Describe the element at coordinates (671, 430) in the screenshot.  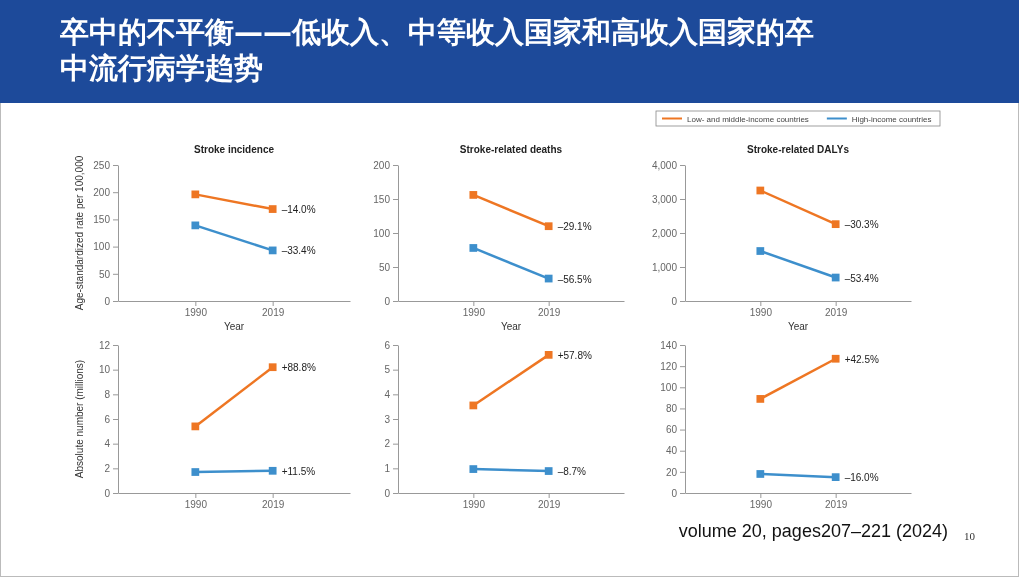
I see `y-tick-label: 60` at that location.